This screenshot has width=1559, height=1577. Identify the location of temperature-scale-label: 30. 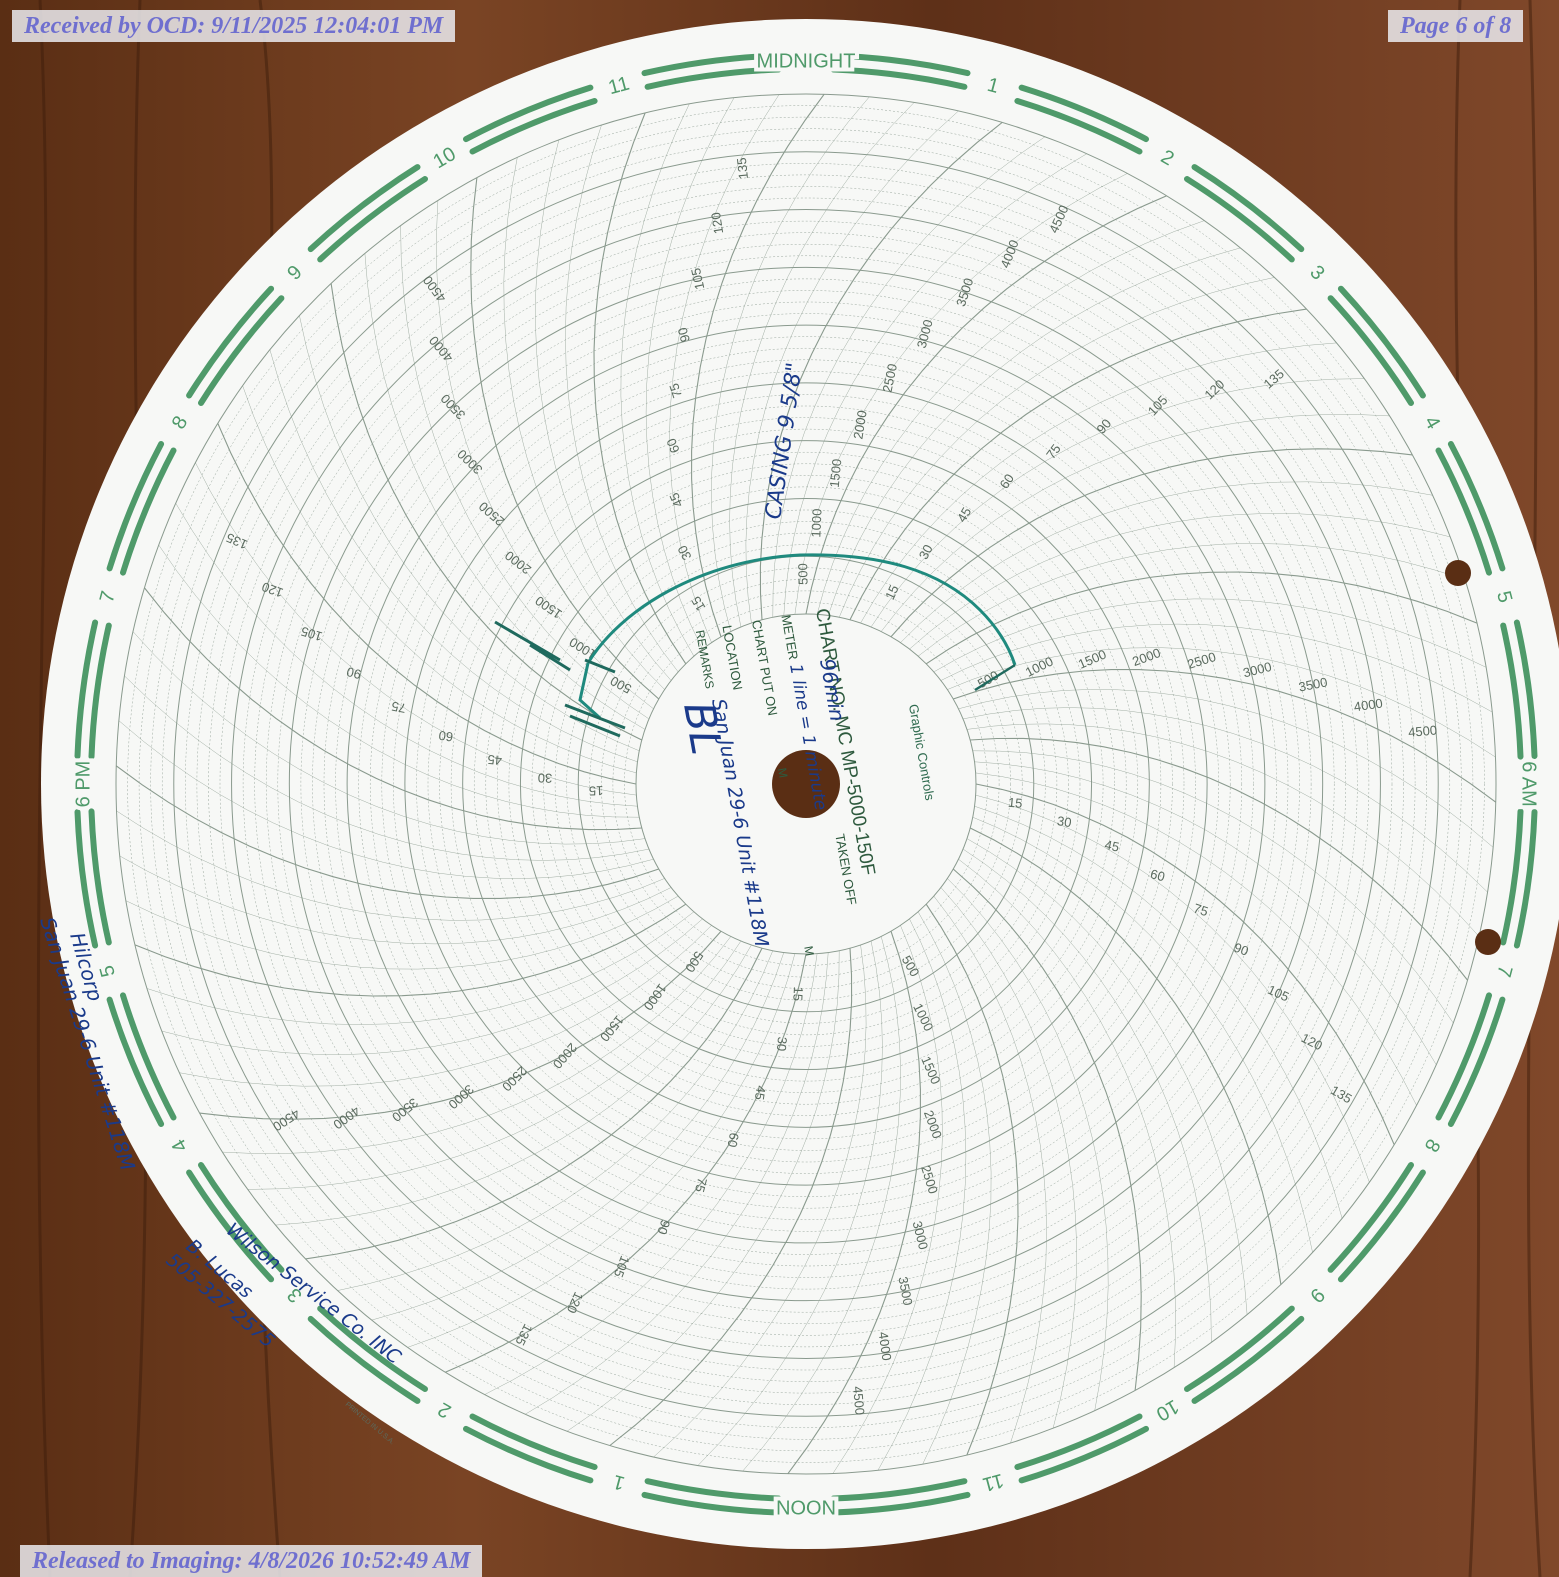
(782, 1044).